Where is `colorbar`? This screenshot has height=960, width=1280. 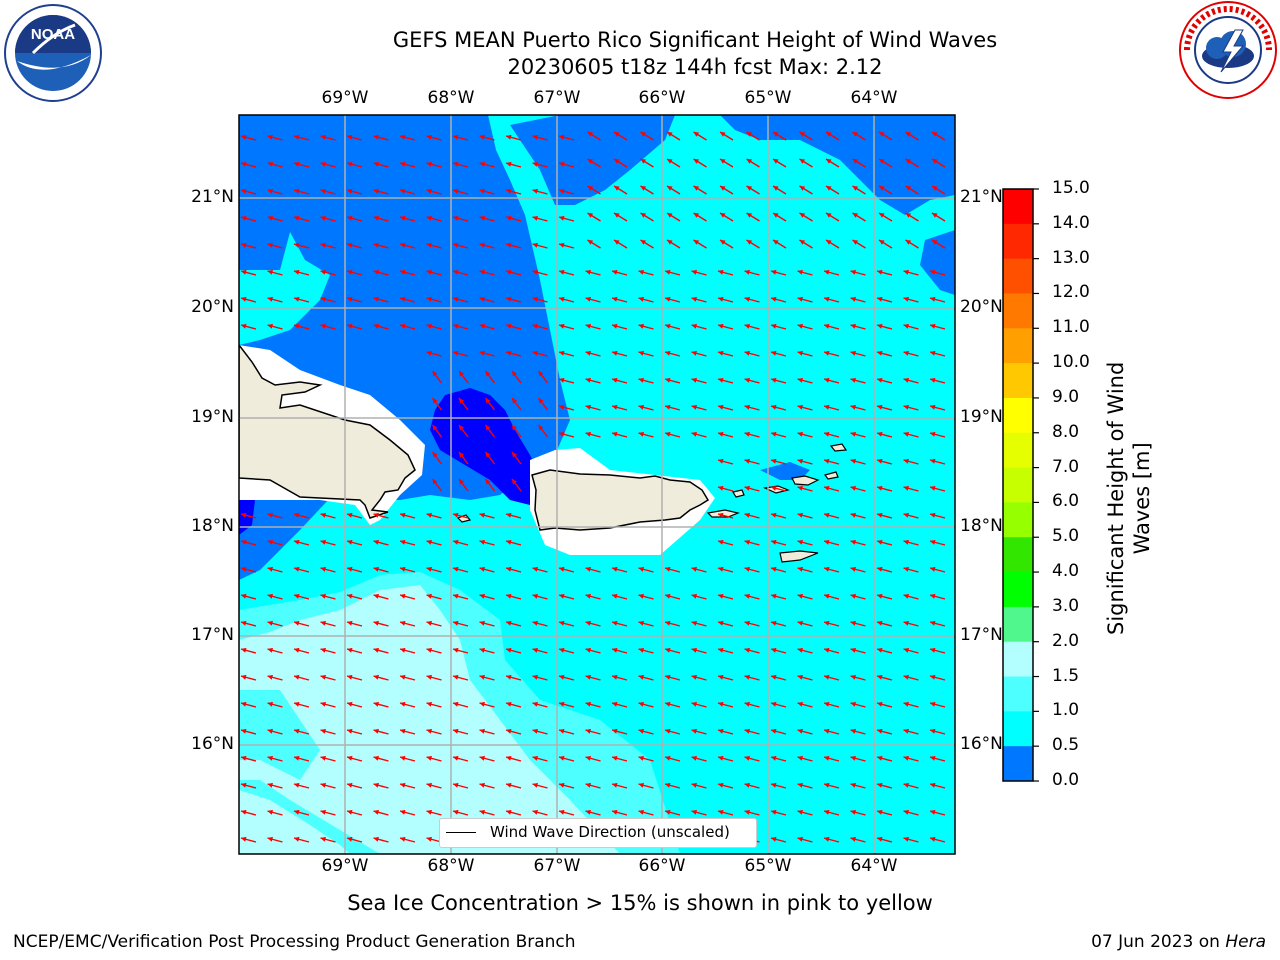
colorbar is located at coordinates (1020, 485).